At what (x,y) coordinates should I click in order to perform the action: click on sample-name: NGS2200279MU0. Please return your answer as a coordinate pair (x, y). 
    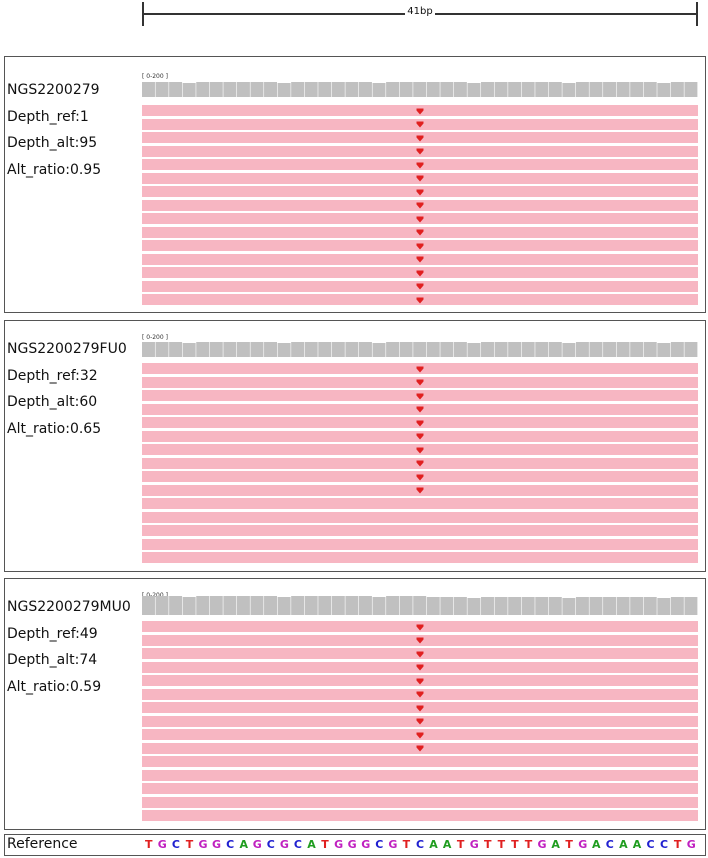
    Looking at the image, I should click on (69, 607).